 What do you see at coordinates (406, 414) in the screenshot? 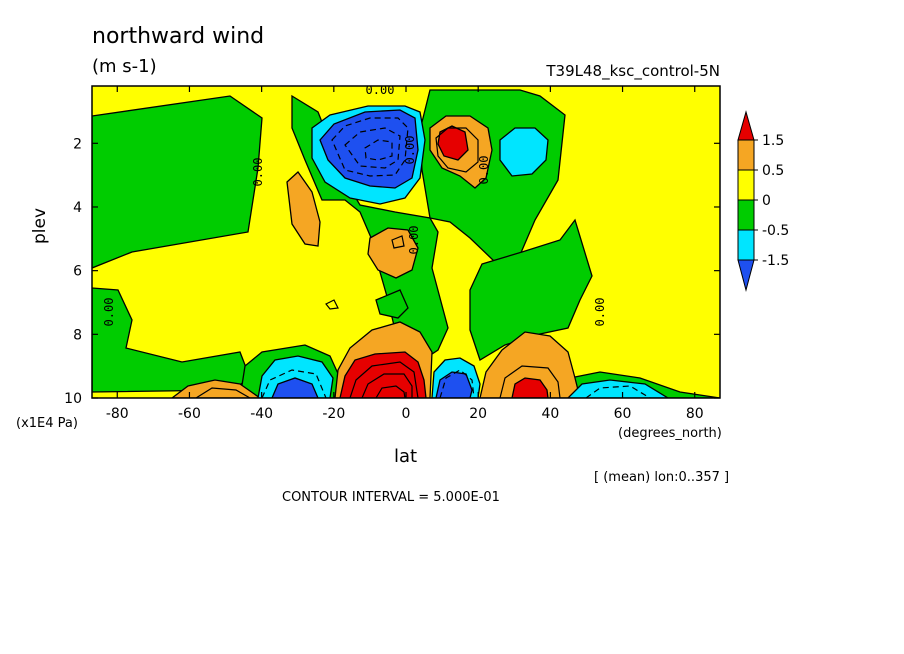
I see `x-tick-label: 0` at bounding box center [406, 414].